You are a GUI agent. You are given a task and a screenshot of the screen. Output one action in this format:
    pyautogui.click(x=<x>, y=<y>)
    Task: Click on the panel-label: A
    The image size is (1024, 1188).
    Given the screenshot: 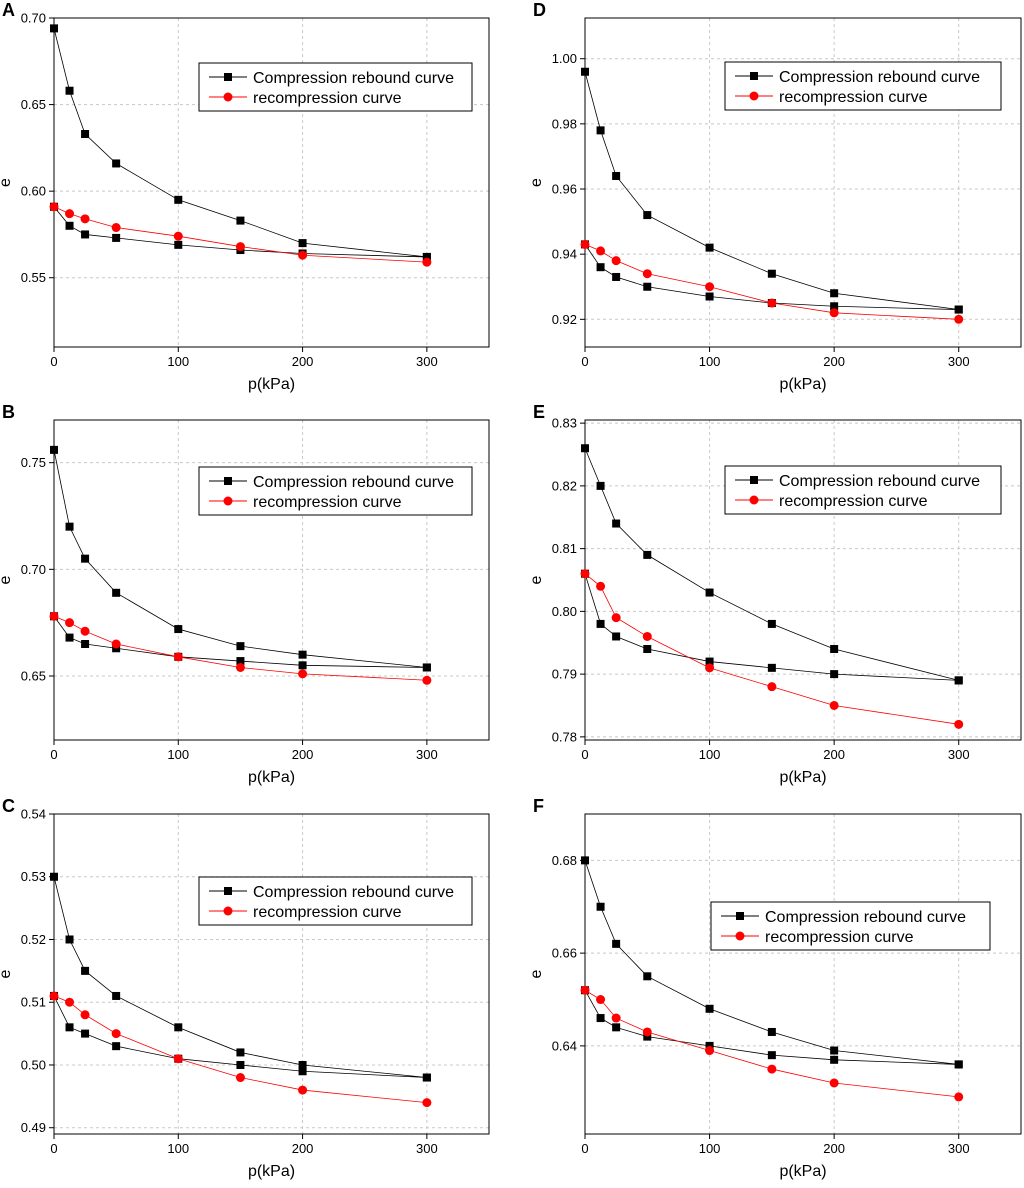 What is the action you would take?
    pyautogui.click(x=8, y=10)
    